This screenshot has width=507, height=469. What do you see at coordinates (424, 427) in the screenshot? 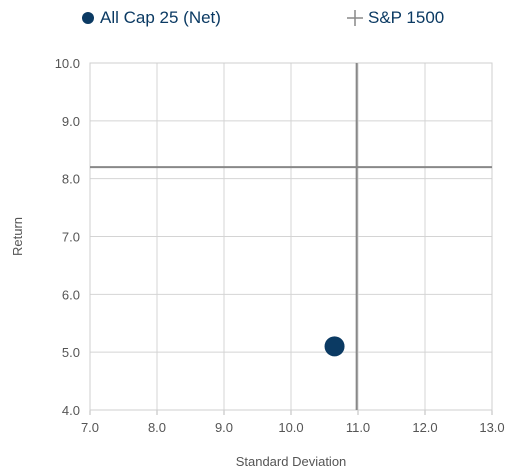
I see `x-tick-label: 12.0` at bounding box center [424, 427].